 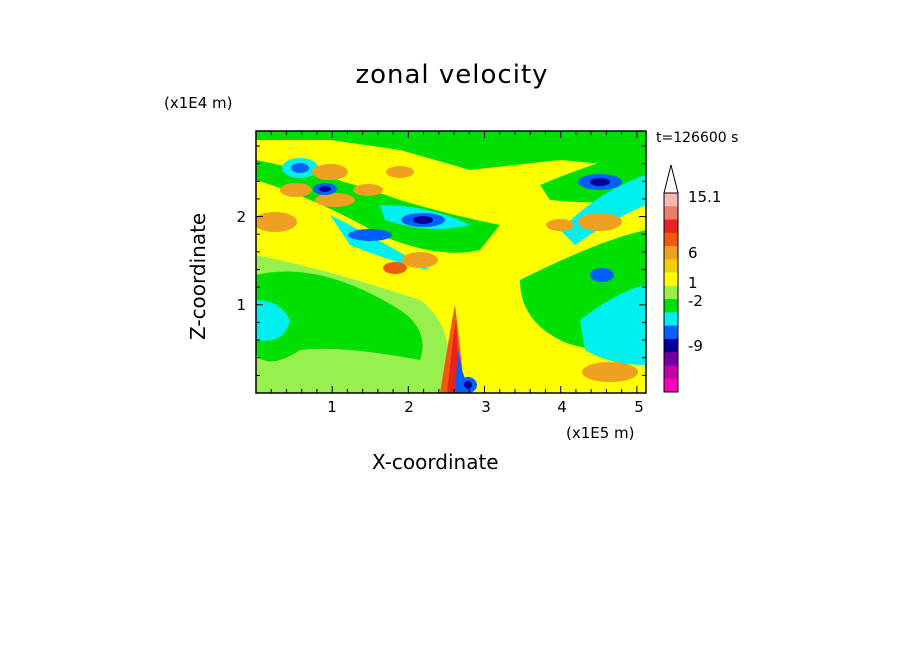 What do you see at coordinates (452, 75) in the screenshot?
I see `chart-title: zonal velocity` at bounding box center [452, 75].